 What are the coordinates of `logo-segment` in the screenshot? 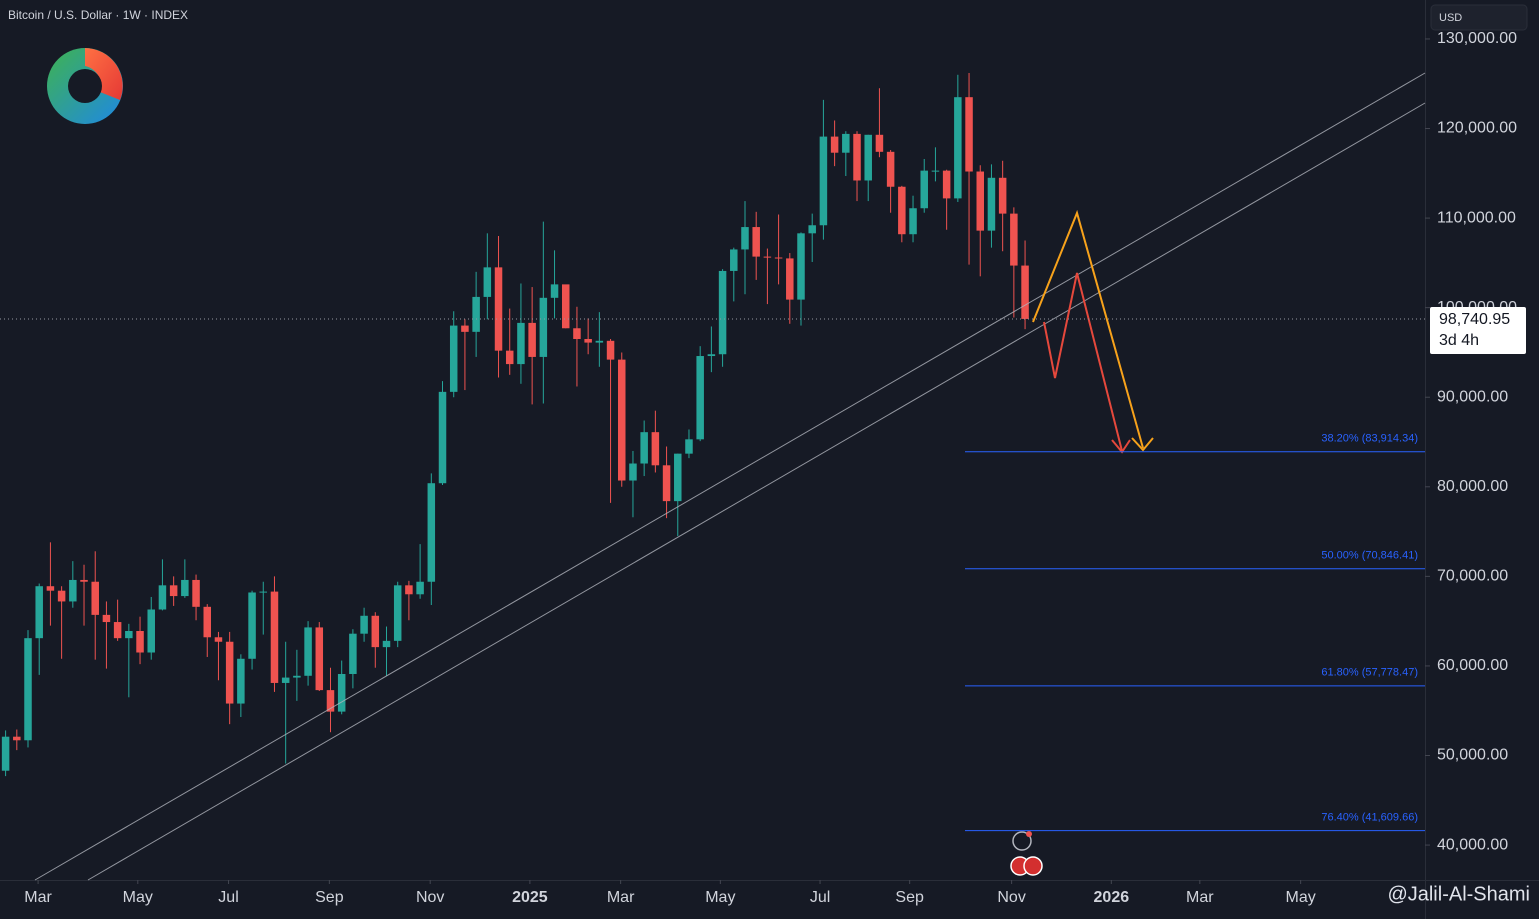 It's located at (104, 74).